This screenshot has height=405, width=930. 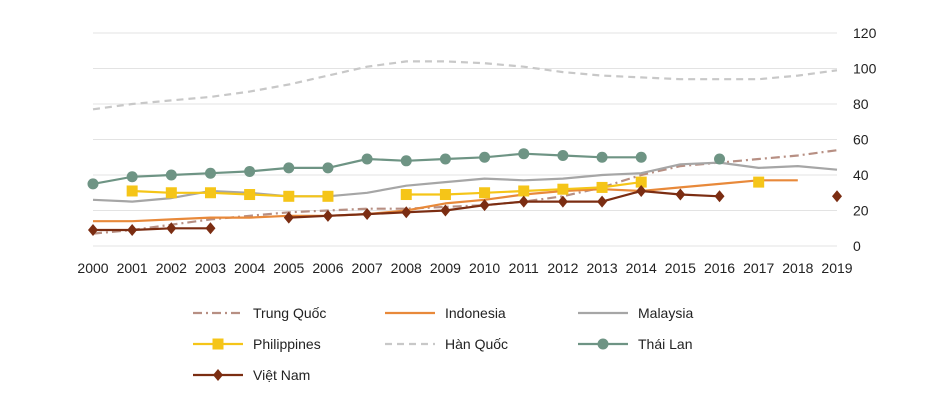 What do you see at coordinates (562, 268) in the screenshot?
I see `x-tick-label: 2012` at bounding box center [562, 268].